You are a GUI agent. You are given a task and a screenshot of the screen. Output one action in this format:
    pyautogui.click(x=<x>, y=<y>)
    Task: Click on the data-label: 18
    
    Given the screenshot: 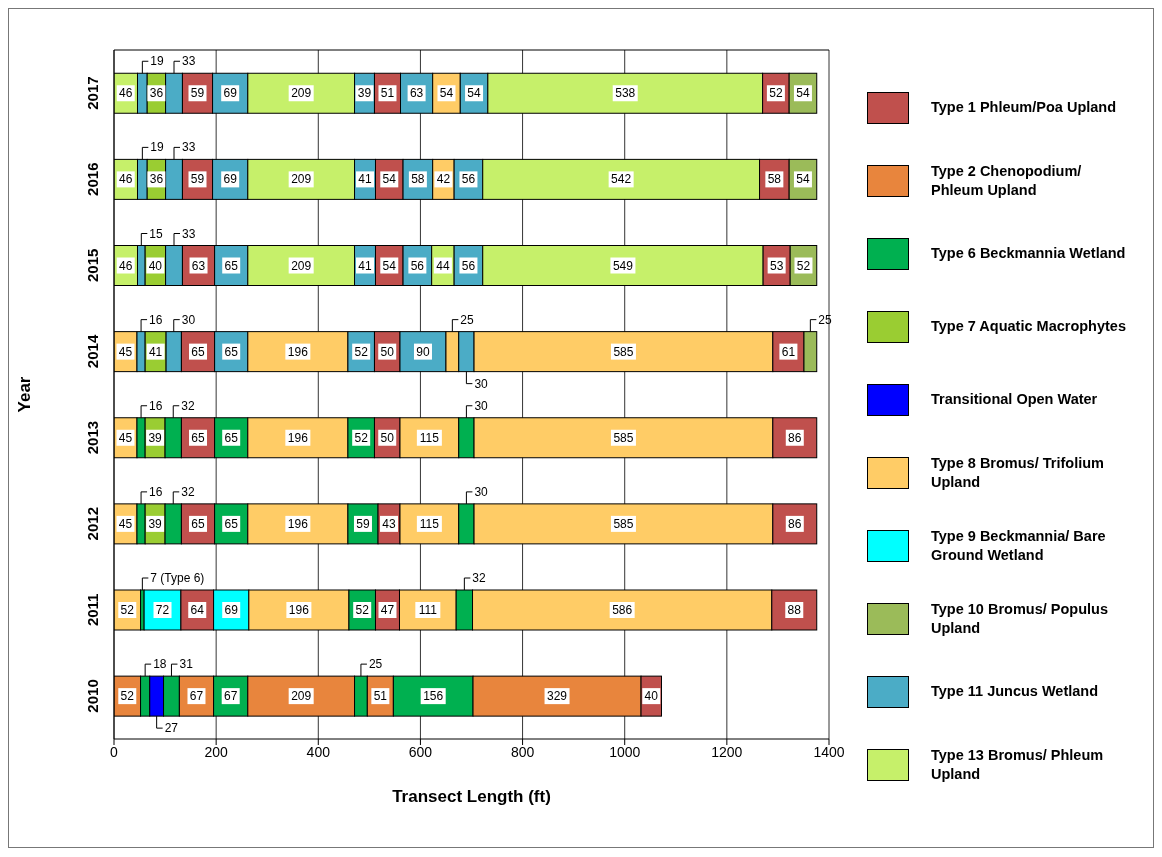 What is the action you would take?
    pyautogui.click(x=160, y=664)
    